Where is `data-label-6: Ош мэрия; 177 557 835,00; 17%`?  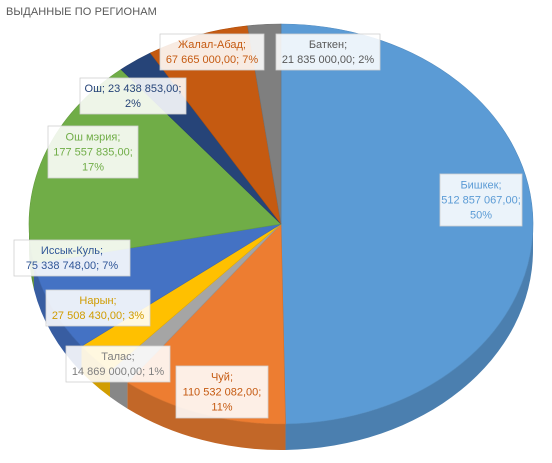 data-label-6: Ош мэрия; 177 557 835,00; 17% is located at coordinates (93, 152).